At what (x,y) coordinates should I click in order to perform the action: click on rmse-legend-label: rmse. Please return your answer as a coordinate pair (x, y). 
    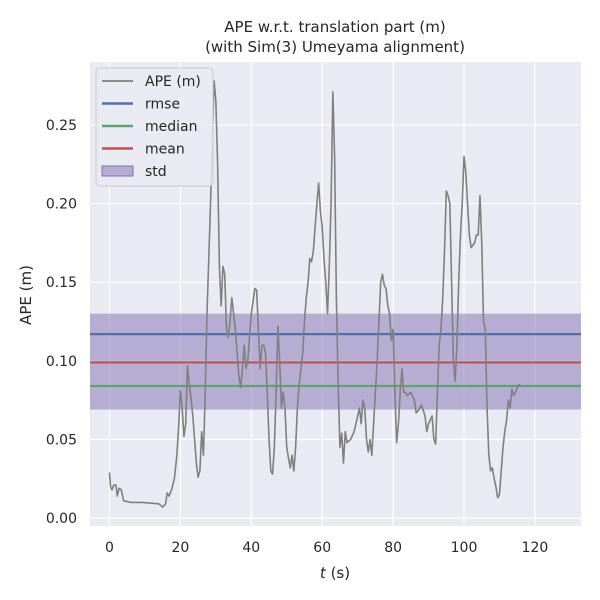
    Looking at the image, I should click on (162, 105).